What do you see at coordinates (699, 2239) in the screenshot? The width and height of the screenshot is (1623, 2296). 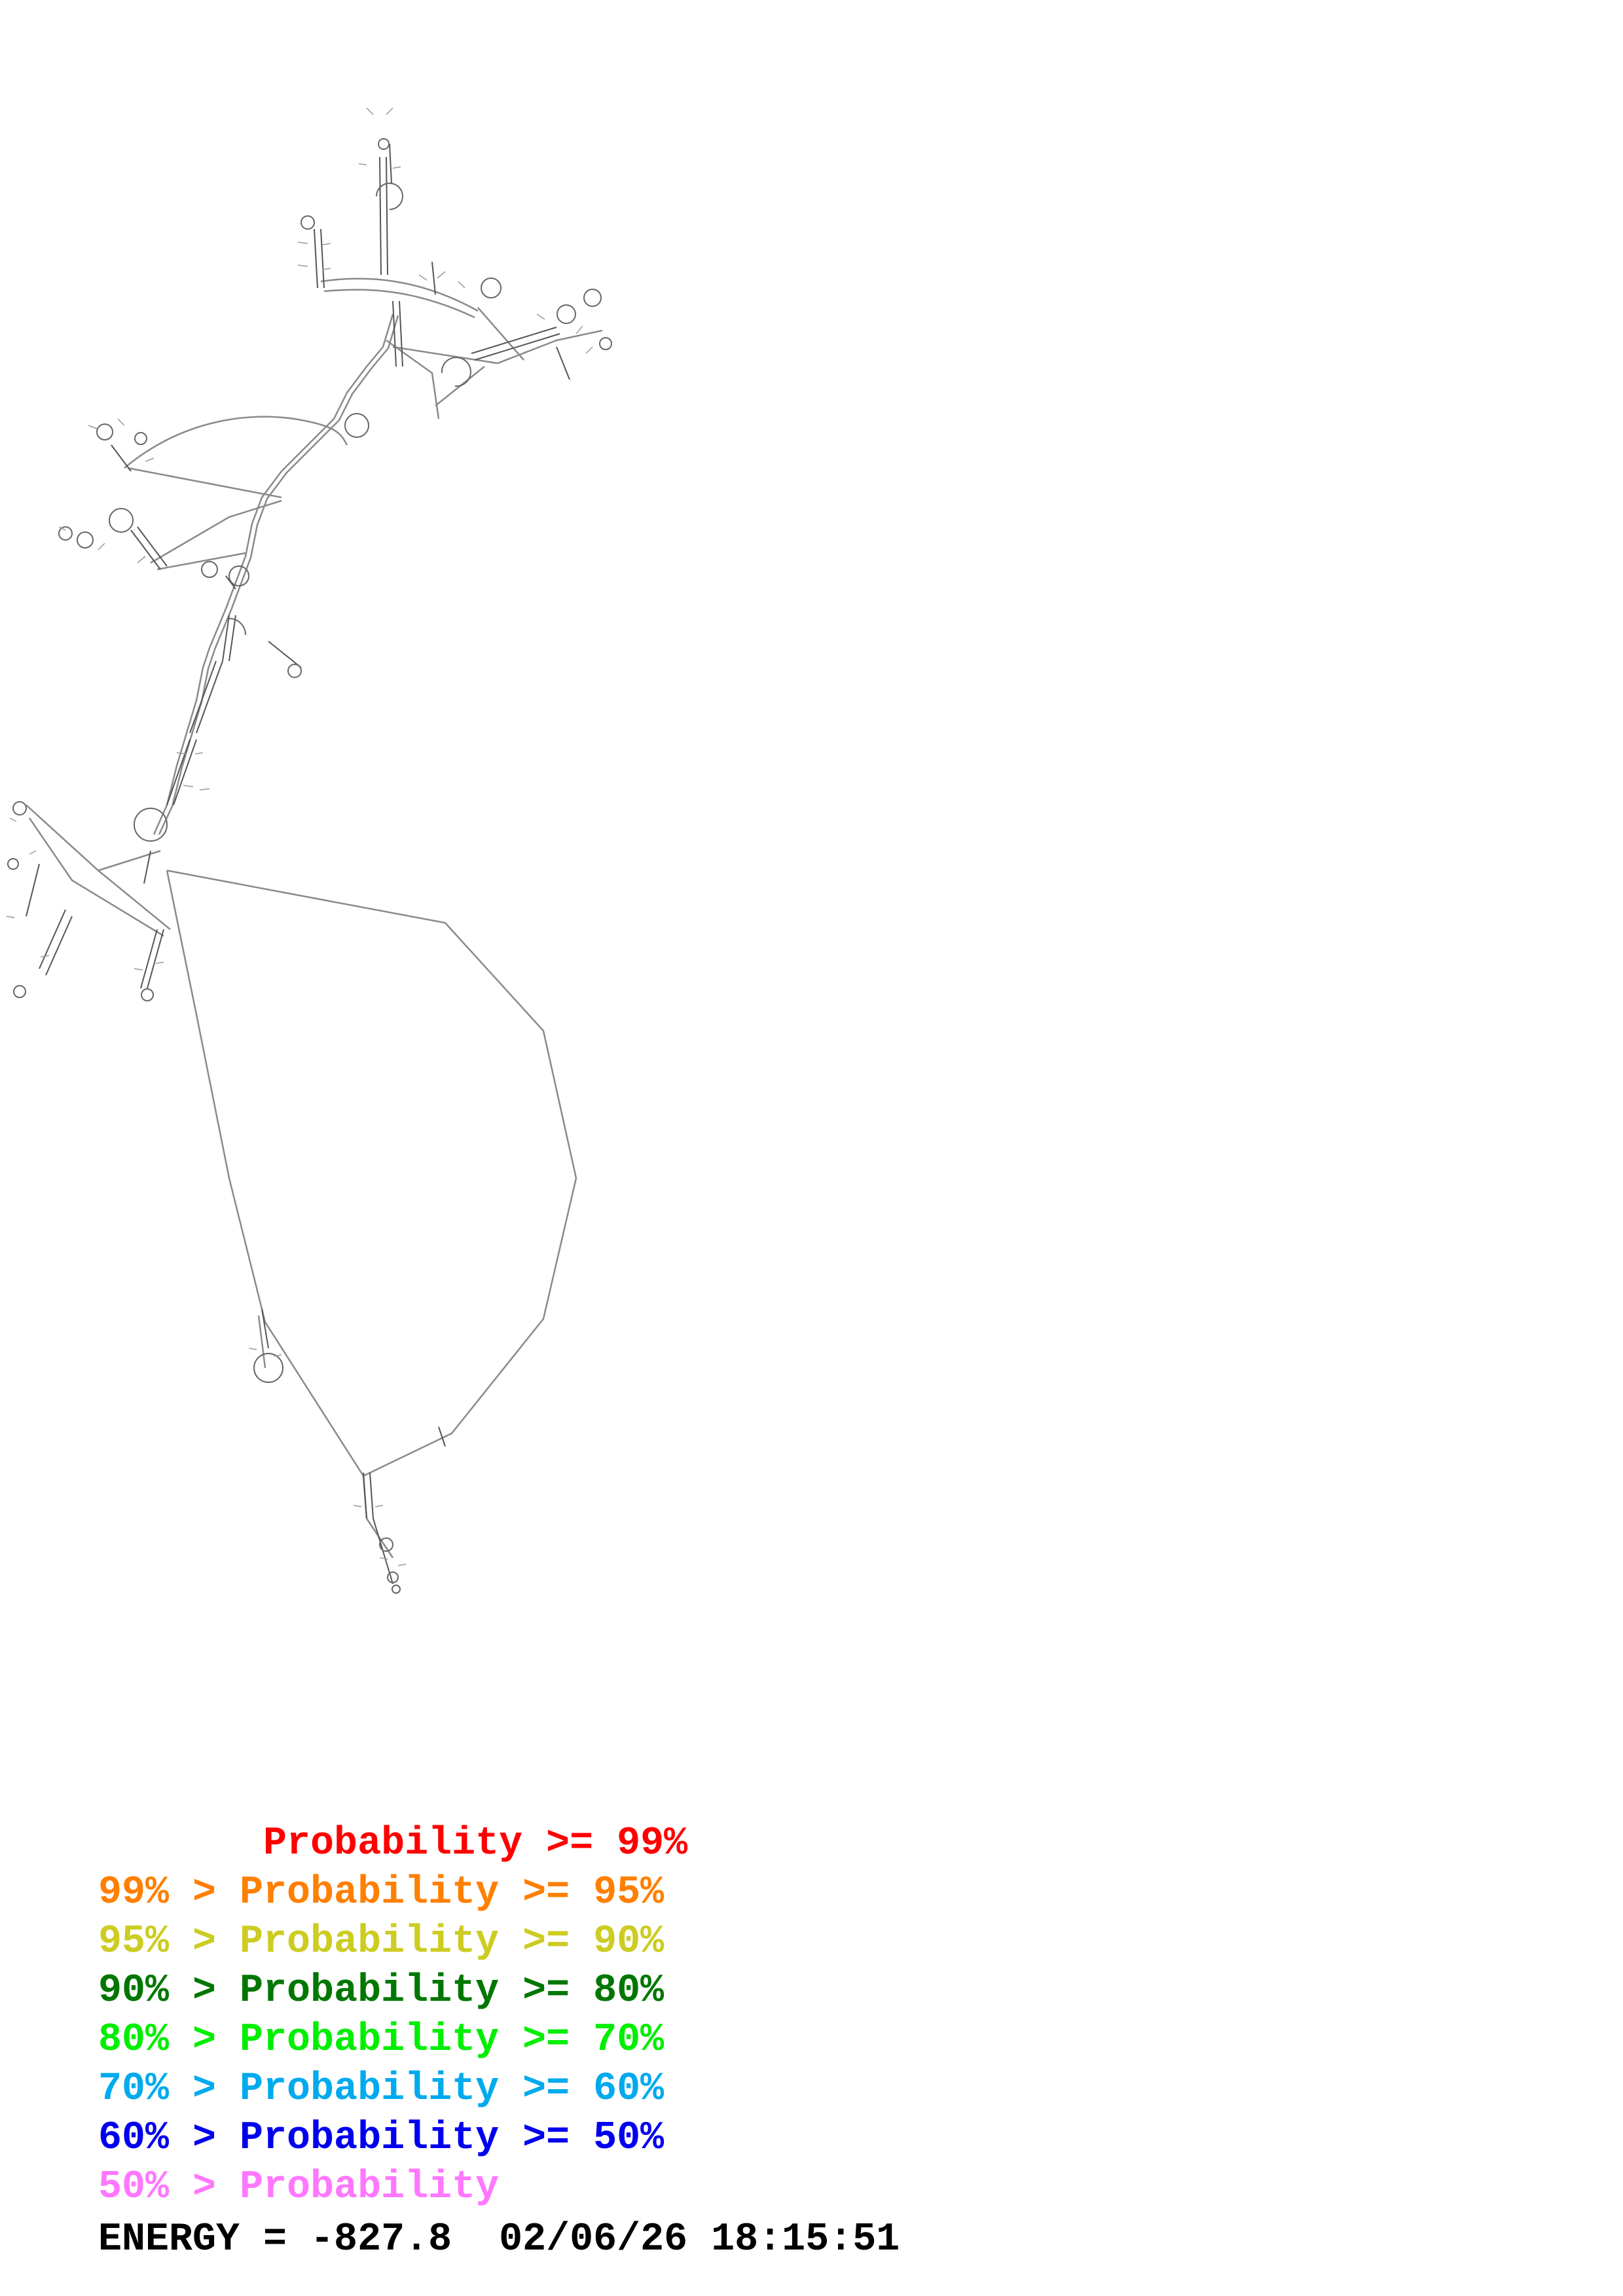 I see `timestamp: 02/06/26 18:15:51` at bounding box center [699, 2239].